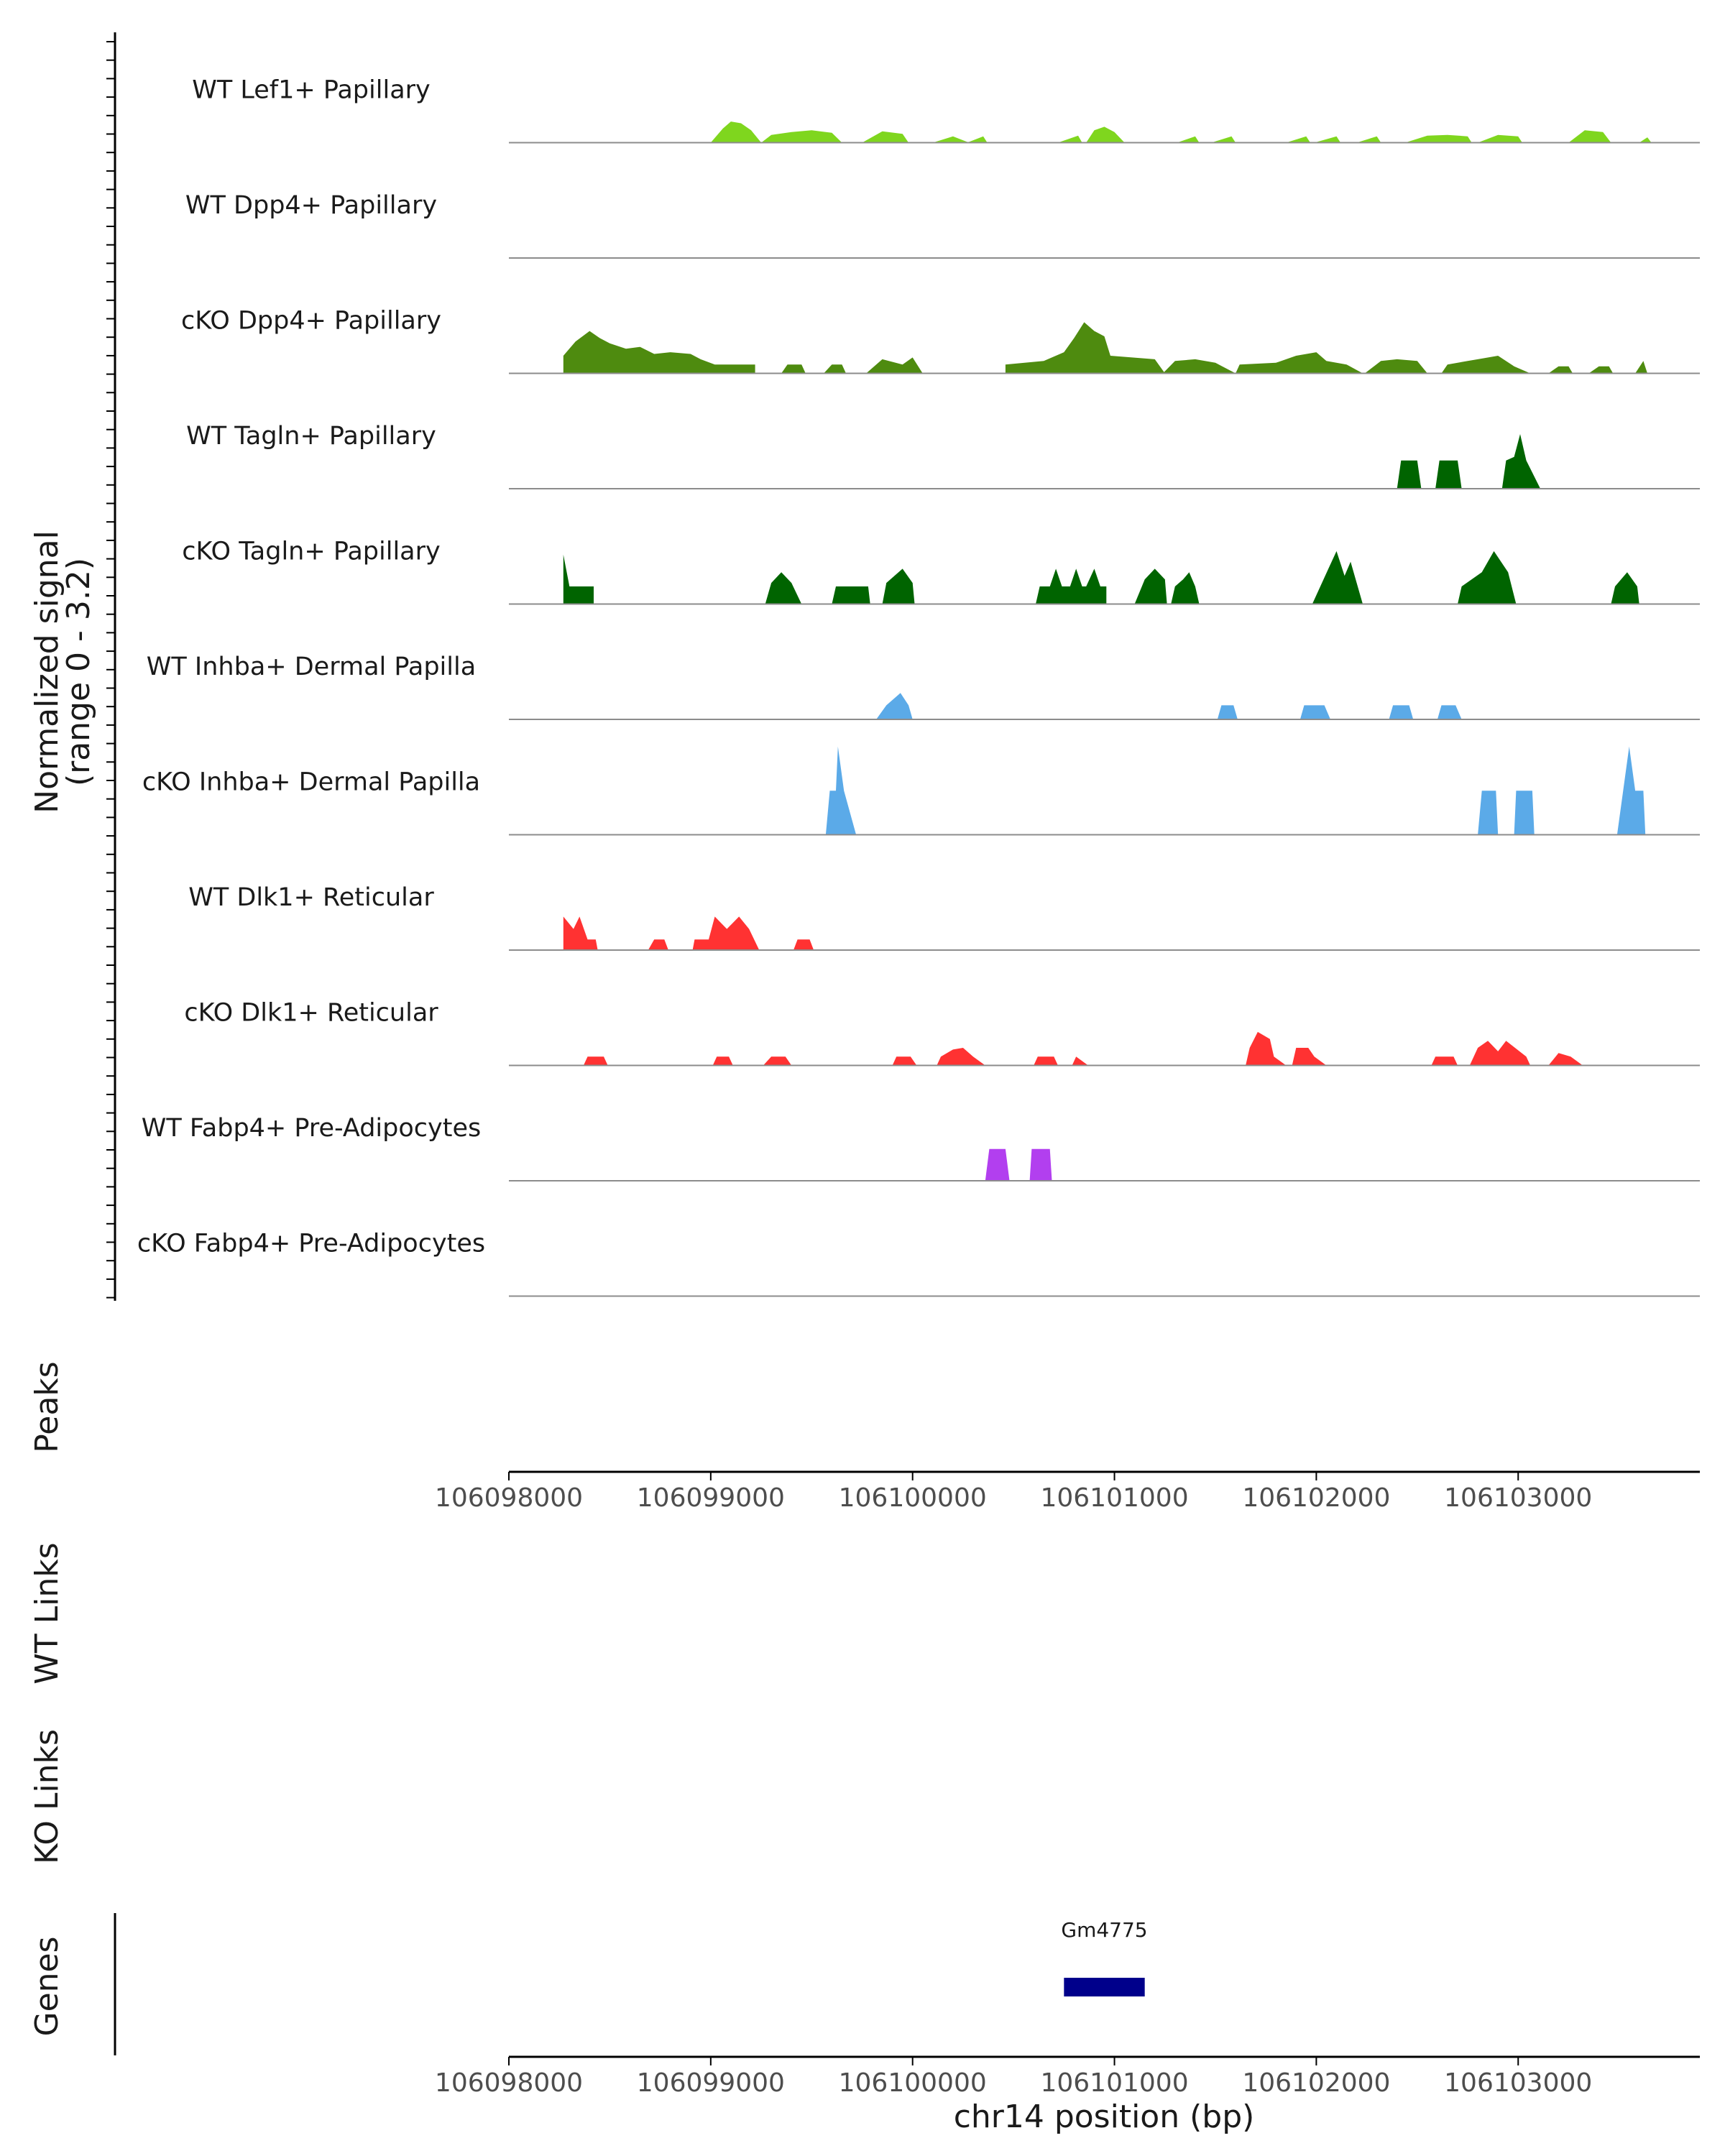 This screenshot has width=1725, height=2156. I want to click on track-5: cKO Tagln+ Papillary, so click(941, 571).